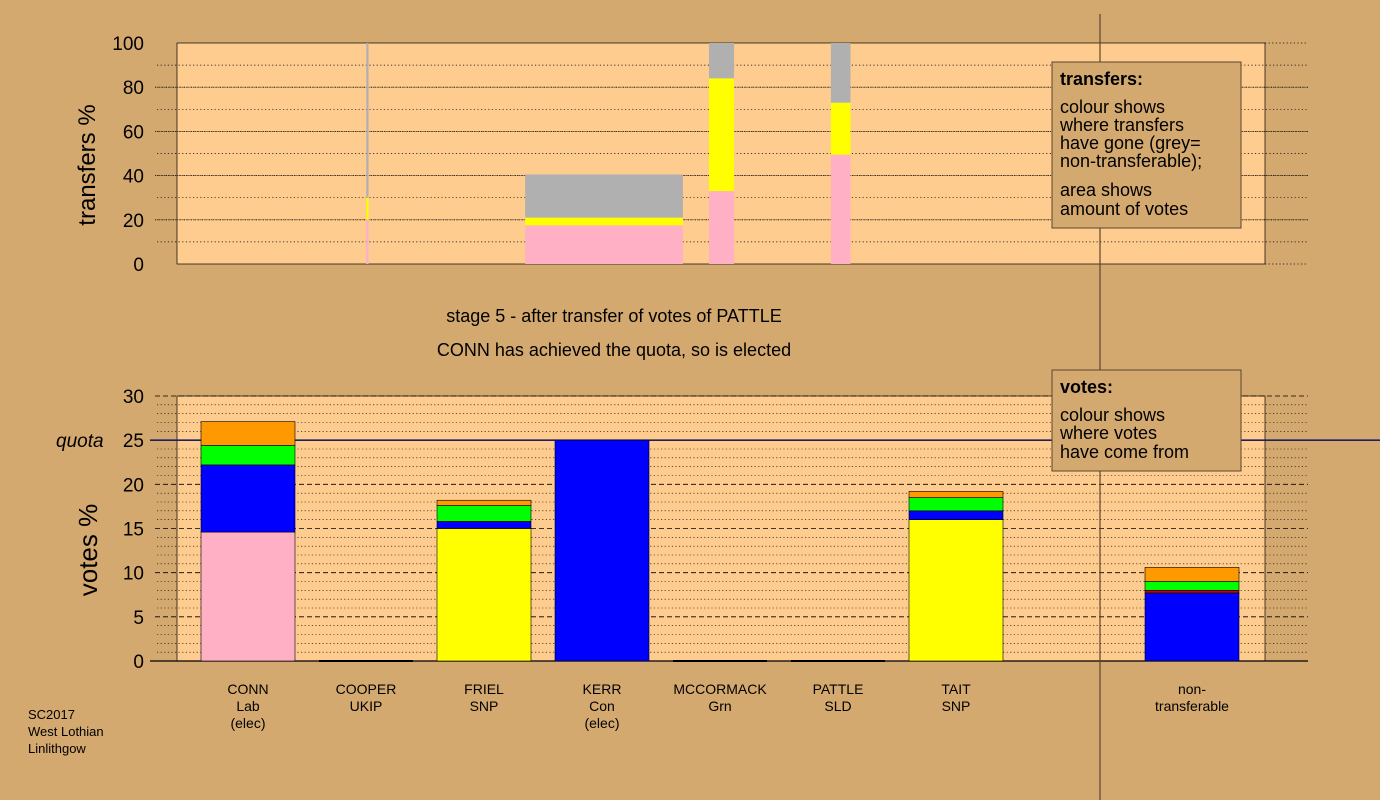  Describe the element at coordinates (133, 530) in the screenshot. I see `votes-tick-label: 15` at that location.